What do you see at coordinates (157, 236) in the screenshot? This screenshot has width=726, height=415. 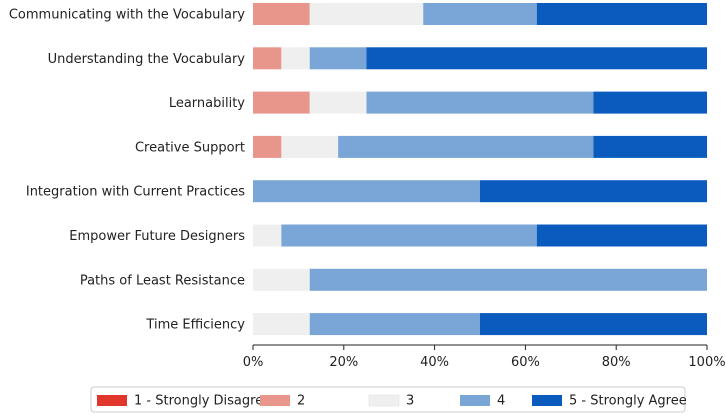 I see `category-label: Empower Future Designers` at bounding box center [157, 236].